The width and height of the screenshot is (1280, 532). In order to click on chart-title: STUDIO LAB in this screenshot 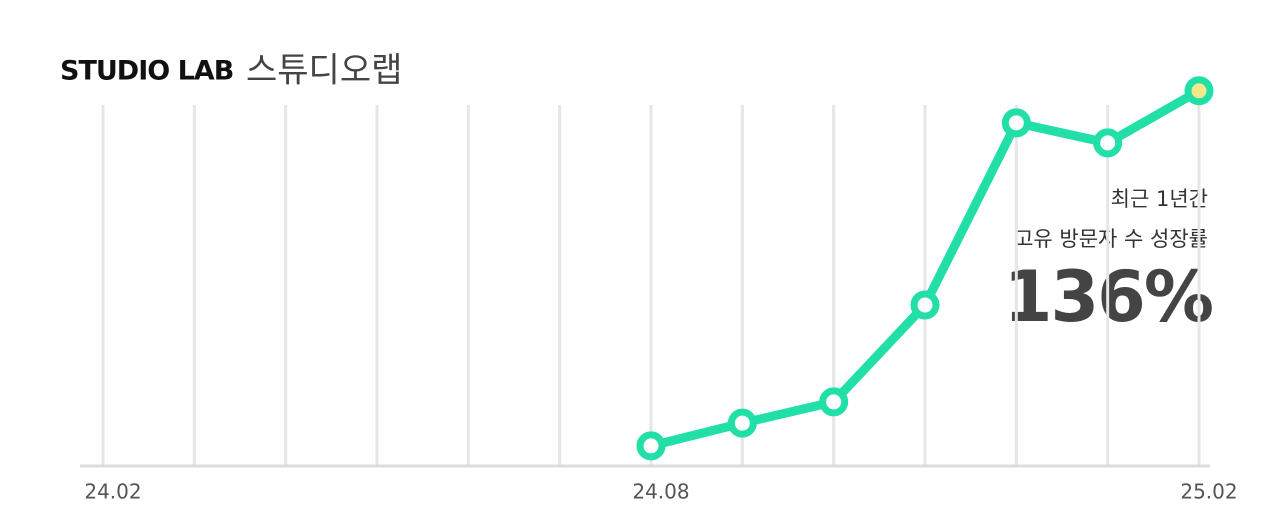, I will do `click(146, 71)`.